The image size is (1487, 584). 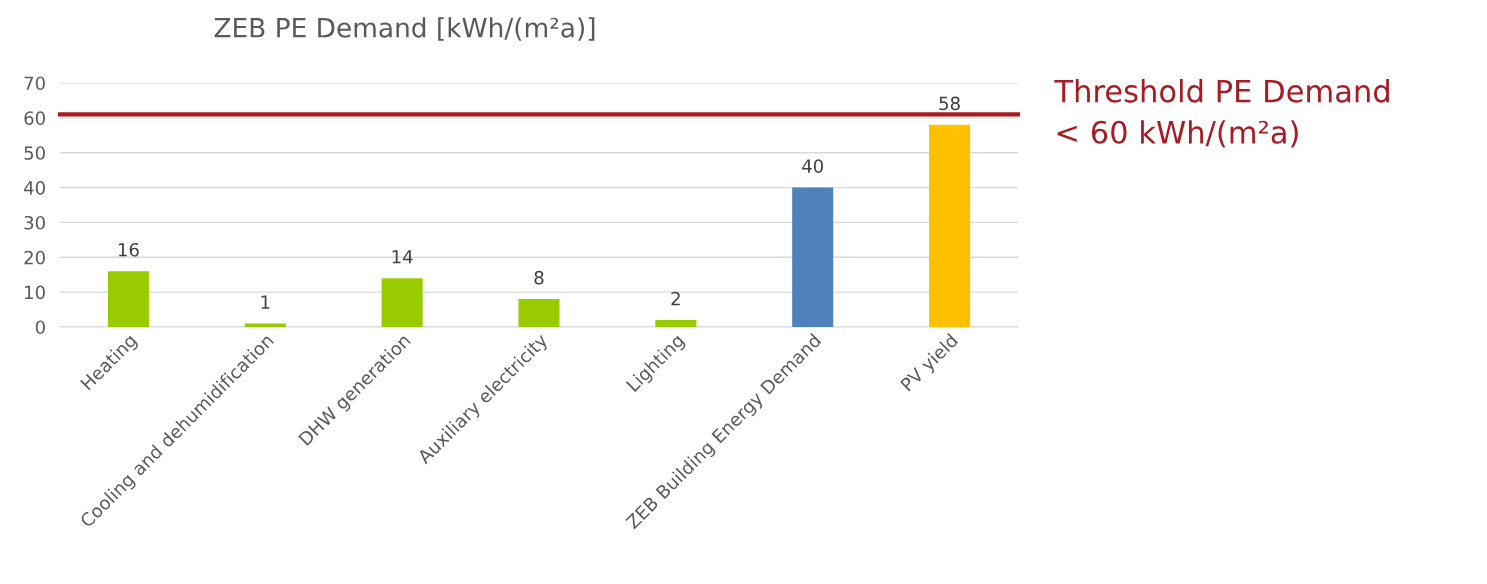 I want to click on data-label: 1, so click(x=265, y=302).